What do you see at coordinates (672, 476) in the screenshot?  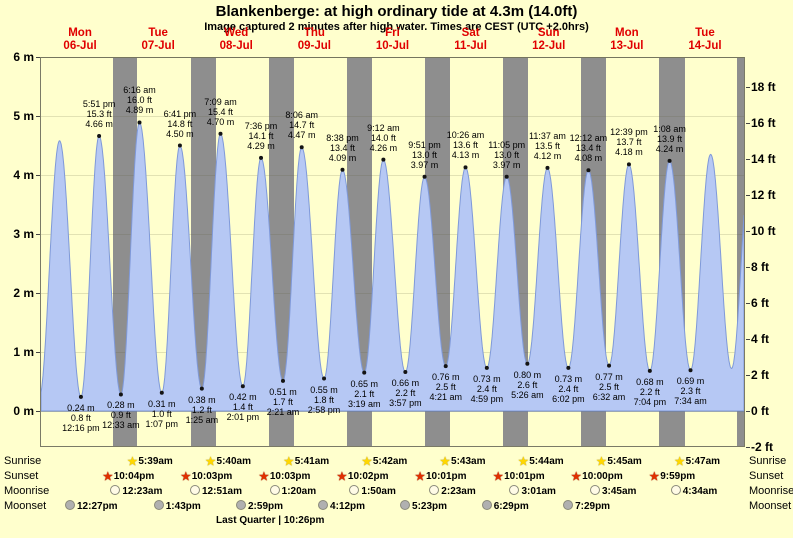 I see `sunset-time: ★9:59pm` at bounding box center [672, 476].